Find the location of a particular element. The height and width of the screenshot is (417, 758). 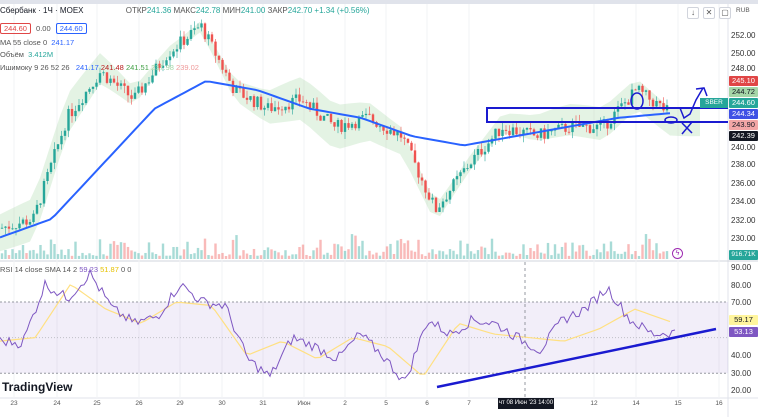

collapse-icon: ✕ is located at coordinates (709, 13).